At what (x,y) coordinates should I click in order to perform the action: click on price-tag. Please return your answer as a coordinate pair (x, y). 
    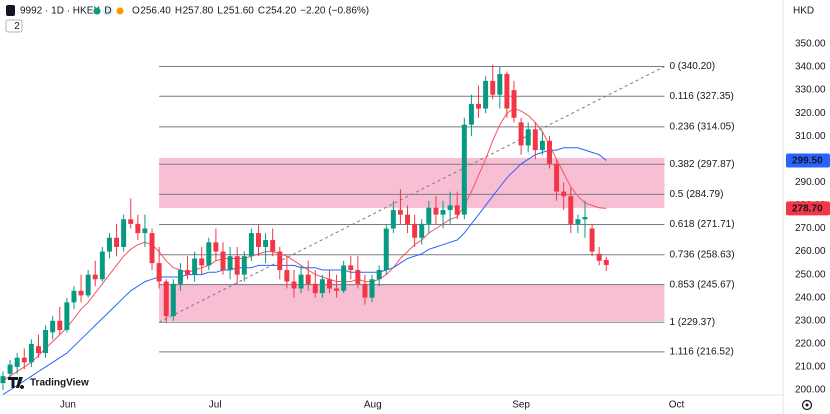
    Looking at the image, I should click on (808, 160).